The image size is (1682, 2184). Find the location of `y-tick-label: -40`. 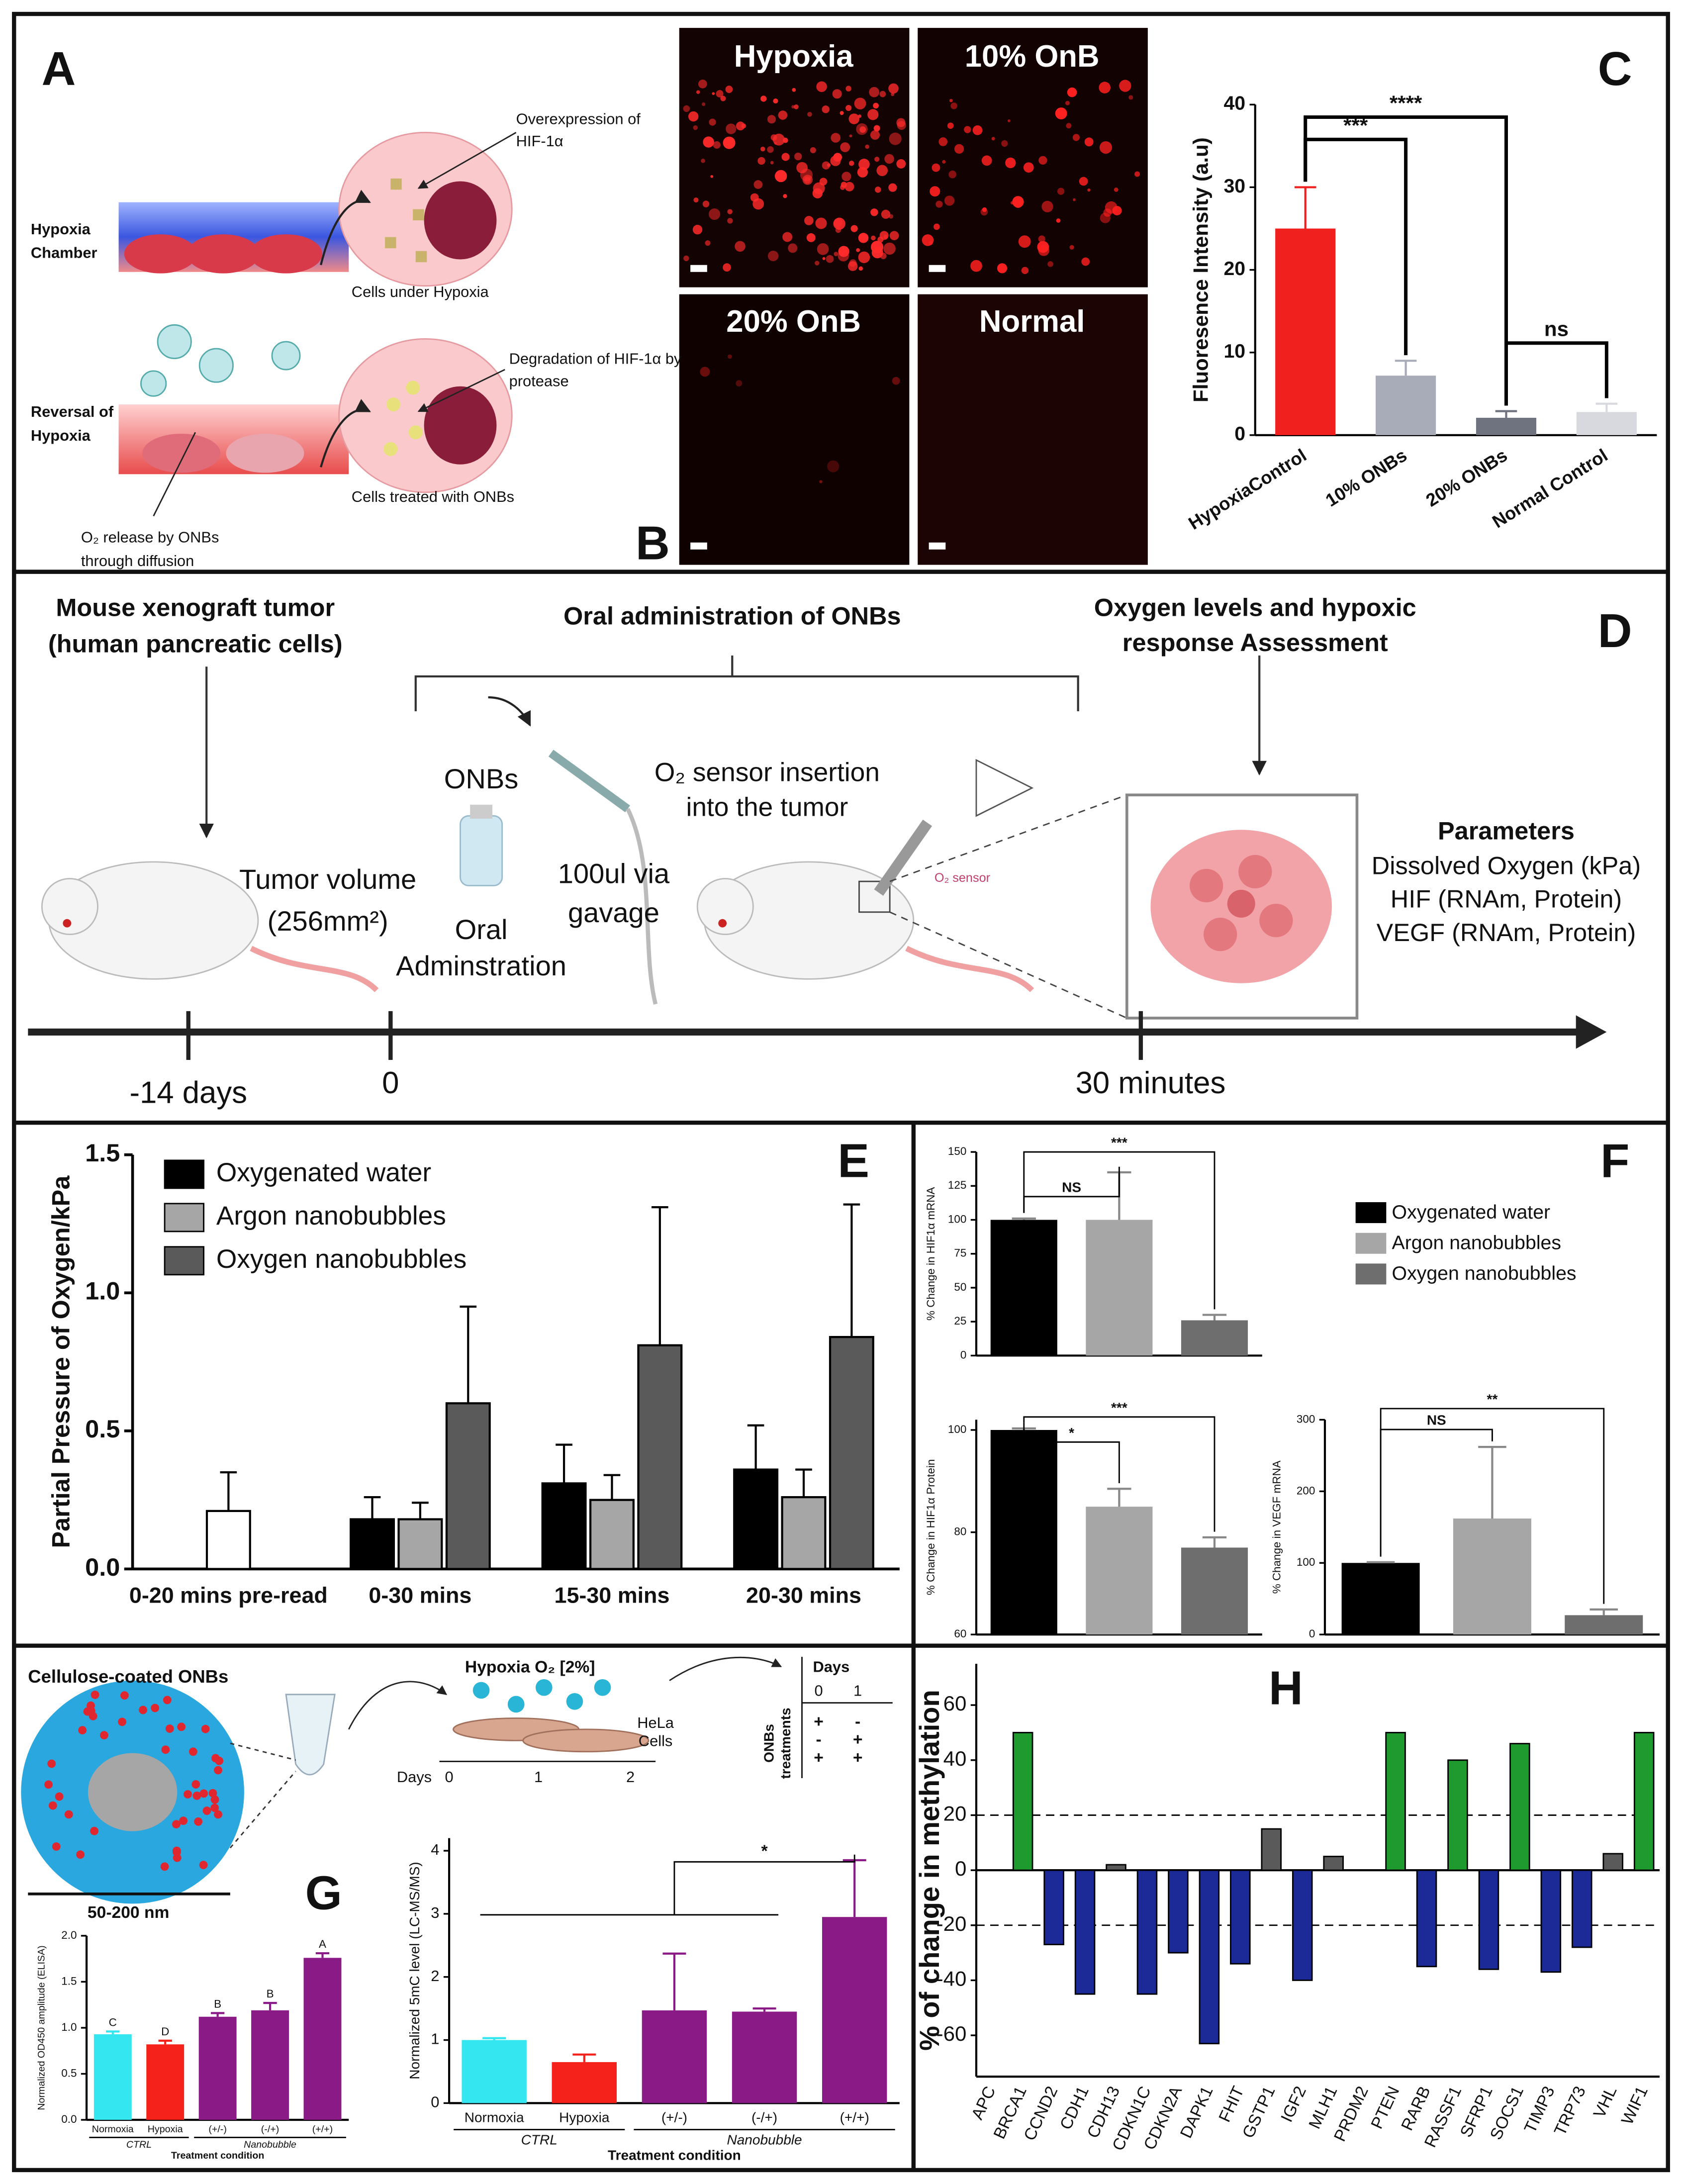

y-tick-label: -40 is located at coordinates (951, 1979).